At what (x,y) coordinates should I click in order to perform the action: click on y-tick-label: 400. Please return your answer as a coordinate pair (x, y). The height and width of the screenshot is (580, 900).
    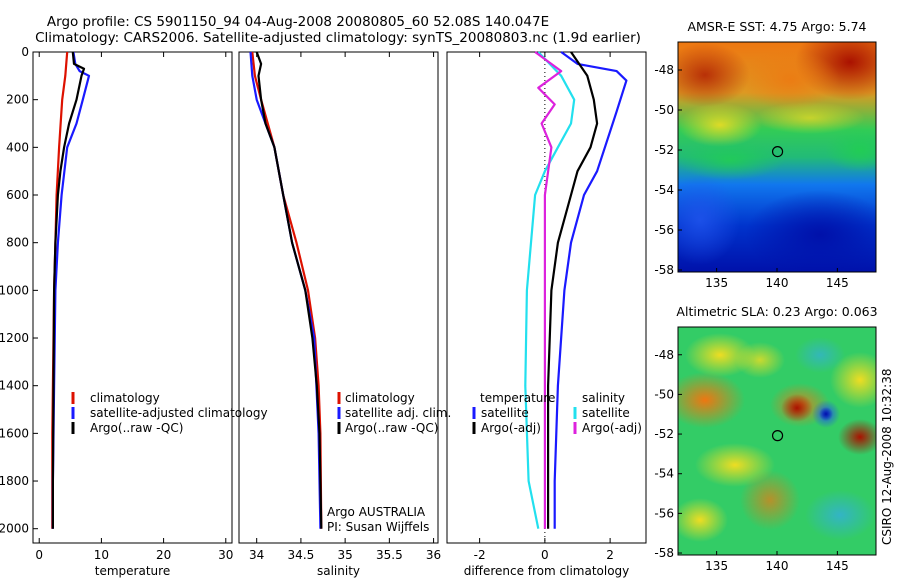
    Looking at the image, I should click on (17, 147).